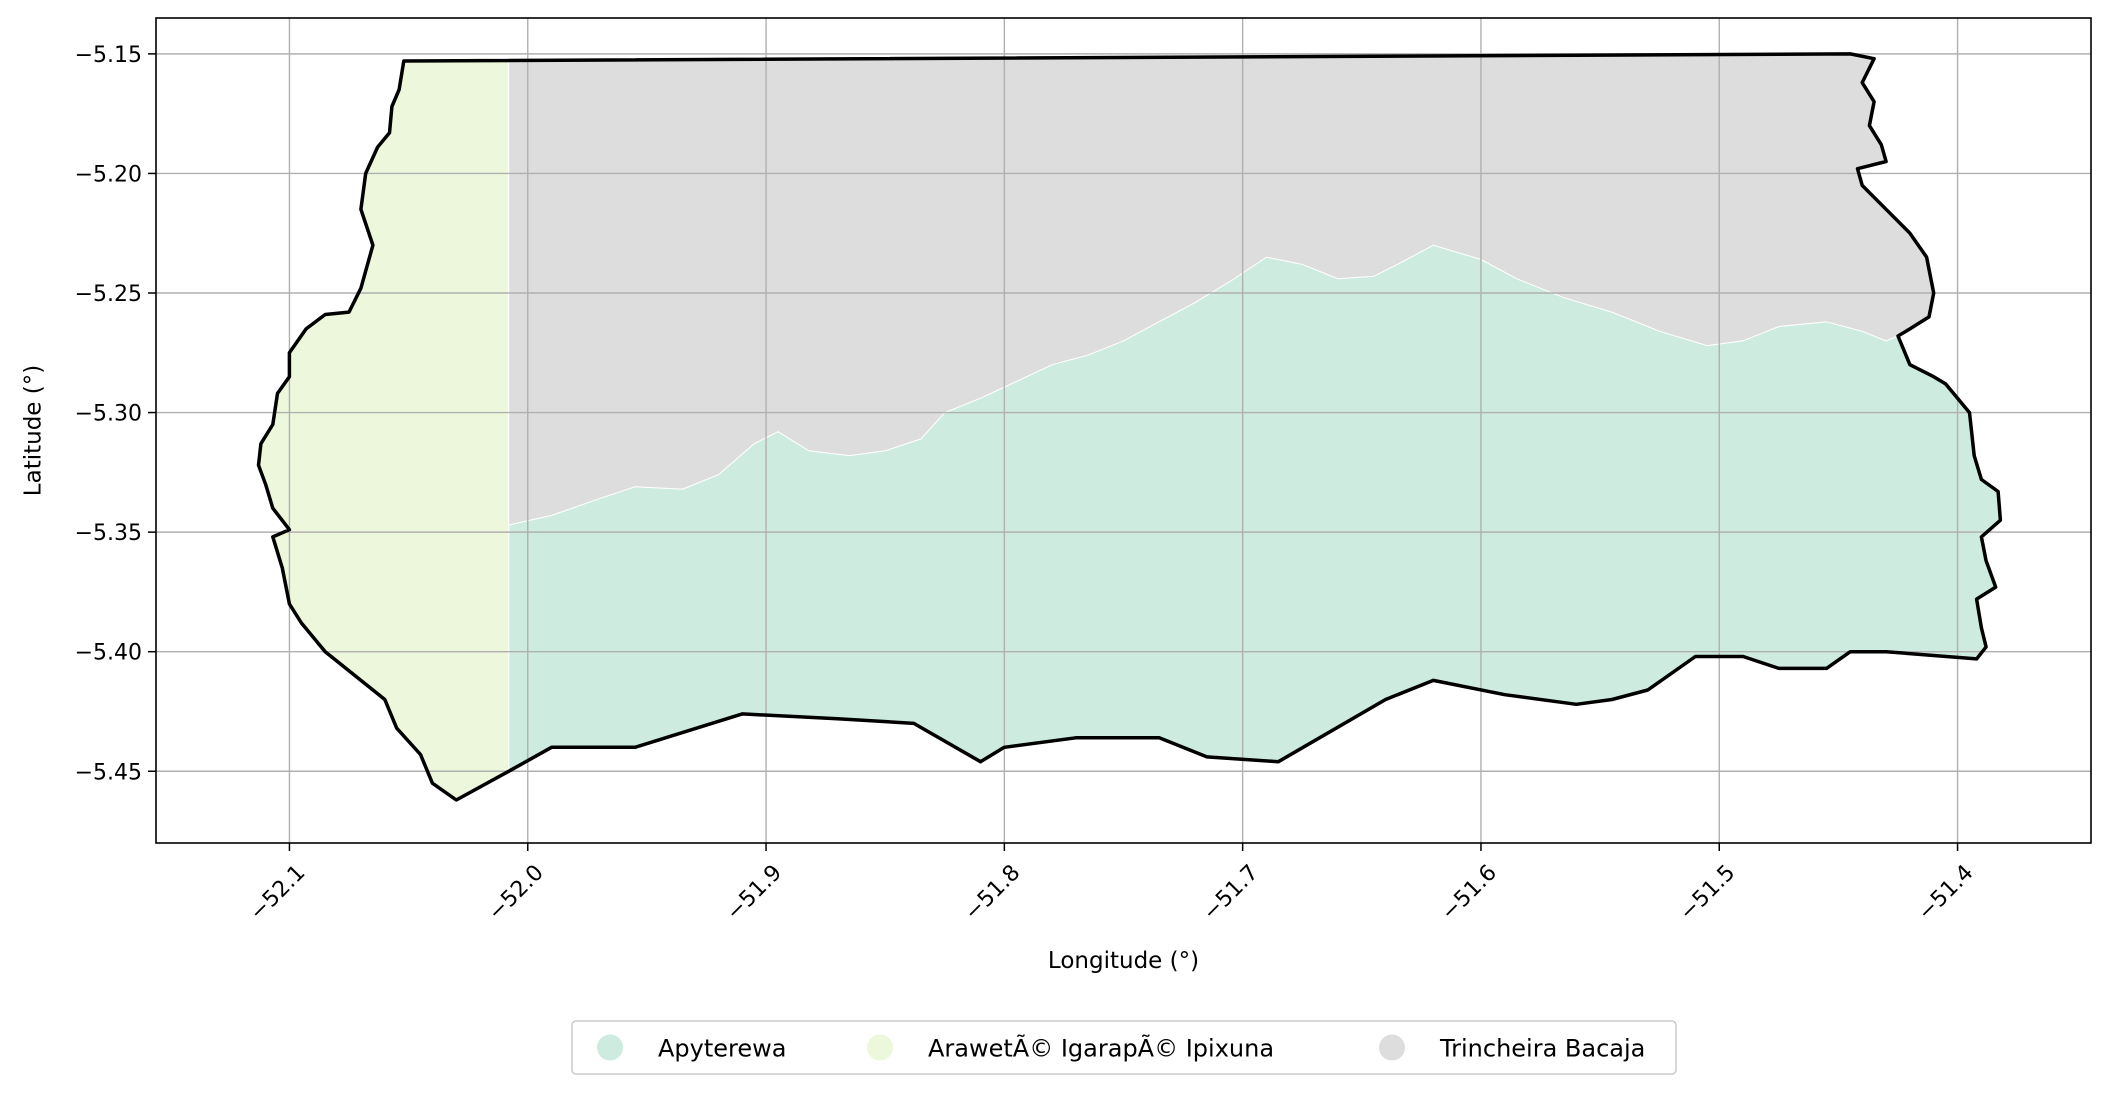 The image size is (2109, 1094). I want to click on x-axis-ticks: −52.1 −52.0 −51.9 −51.8 −51.7 −51.6 −51.5 −51.4, so click(1112, 884).